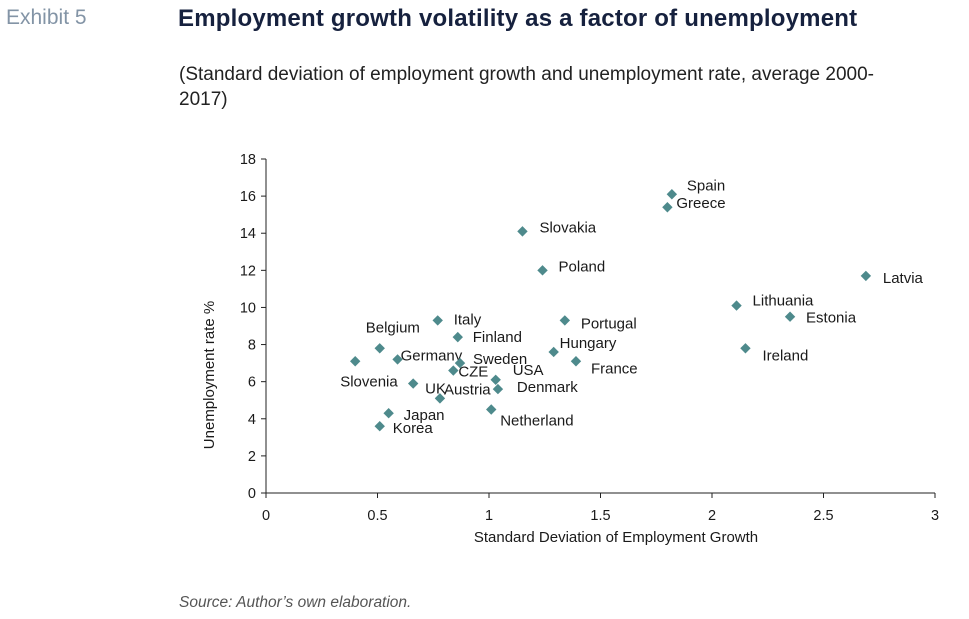 This screenshot has height=619, width=969. I want to click on scatter-point: Sweden, so click(490, 360).